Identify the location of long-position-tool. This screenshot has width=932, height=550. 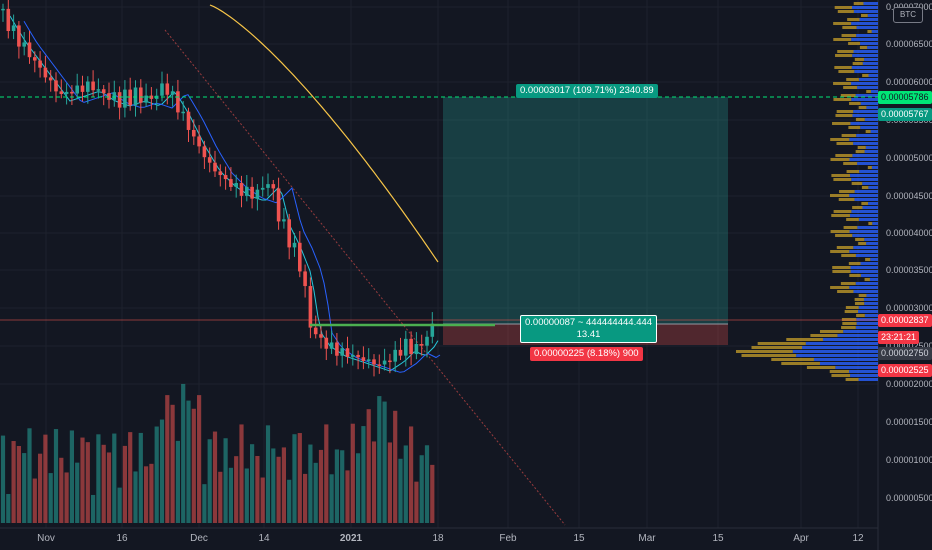
(585, 221).